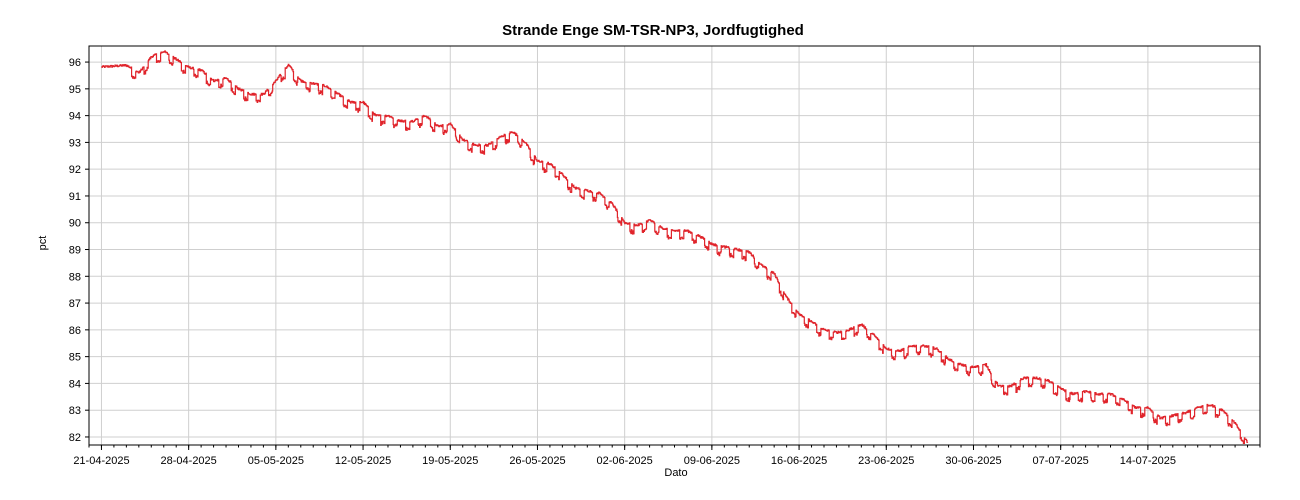 The height and width of the screenshot is (500, 1300). What do you see at coordinates (625, 461) in the screenshot?
I see `x-tick-label: 02-06-2025` at bounding box center [625, 461].